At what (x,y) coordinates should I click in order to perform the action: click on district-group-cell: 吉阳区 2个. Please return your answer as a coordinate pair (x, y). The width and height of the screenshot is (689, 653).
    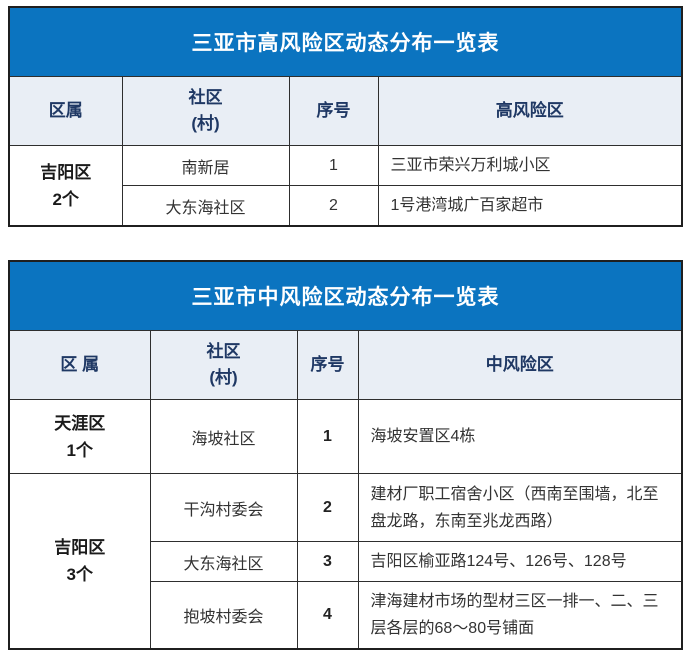
    Looking at the image, I should click on (65, 186).